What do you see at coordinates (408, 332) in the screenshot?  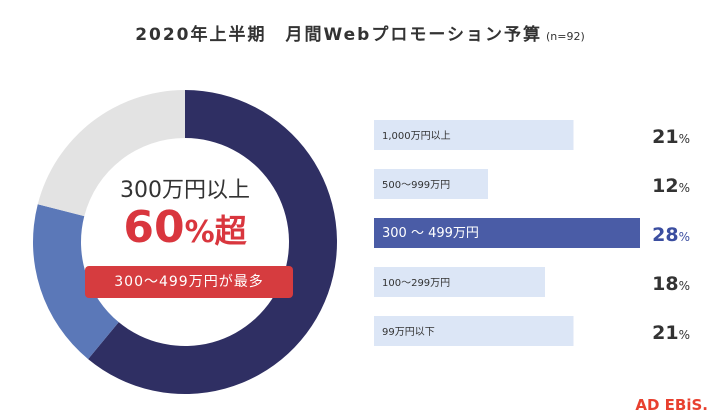 I see `bar-category-label-4: 99万円以下` at bounding box center [408, 332].